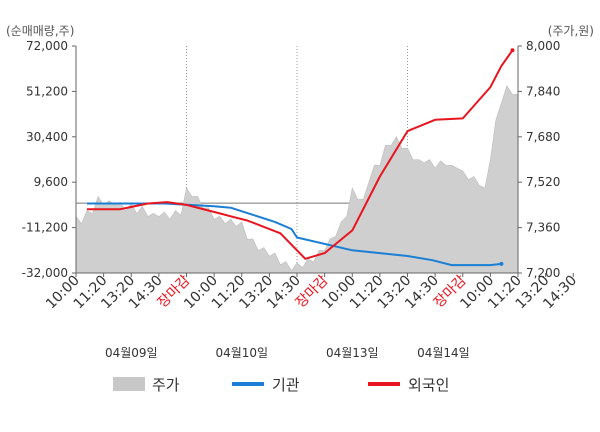 The width and height of the screenshot is (600, 432). I want to click on foreigner-end-point, so click(512, 50).